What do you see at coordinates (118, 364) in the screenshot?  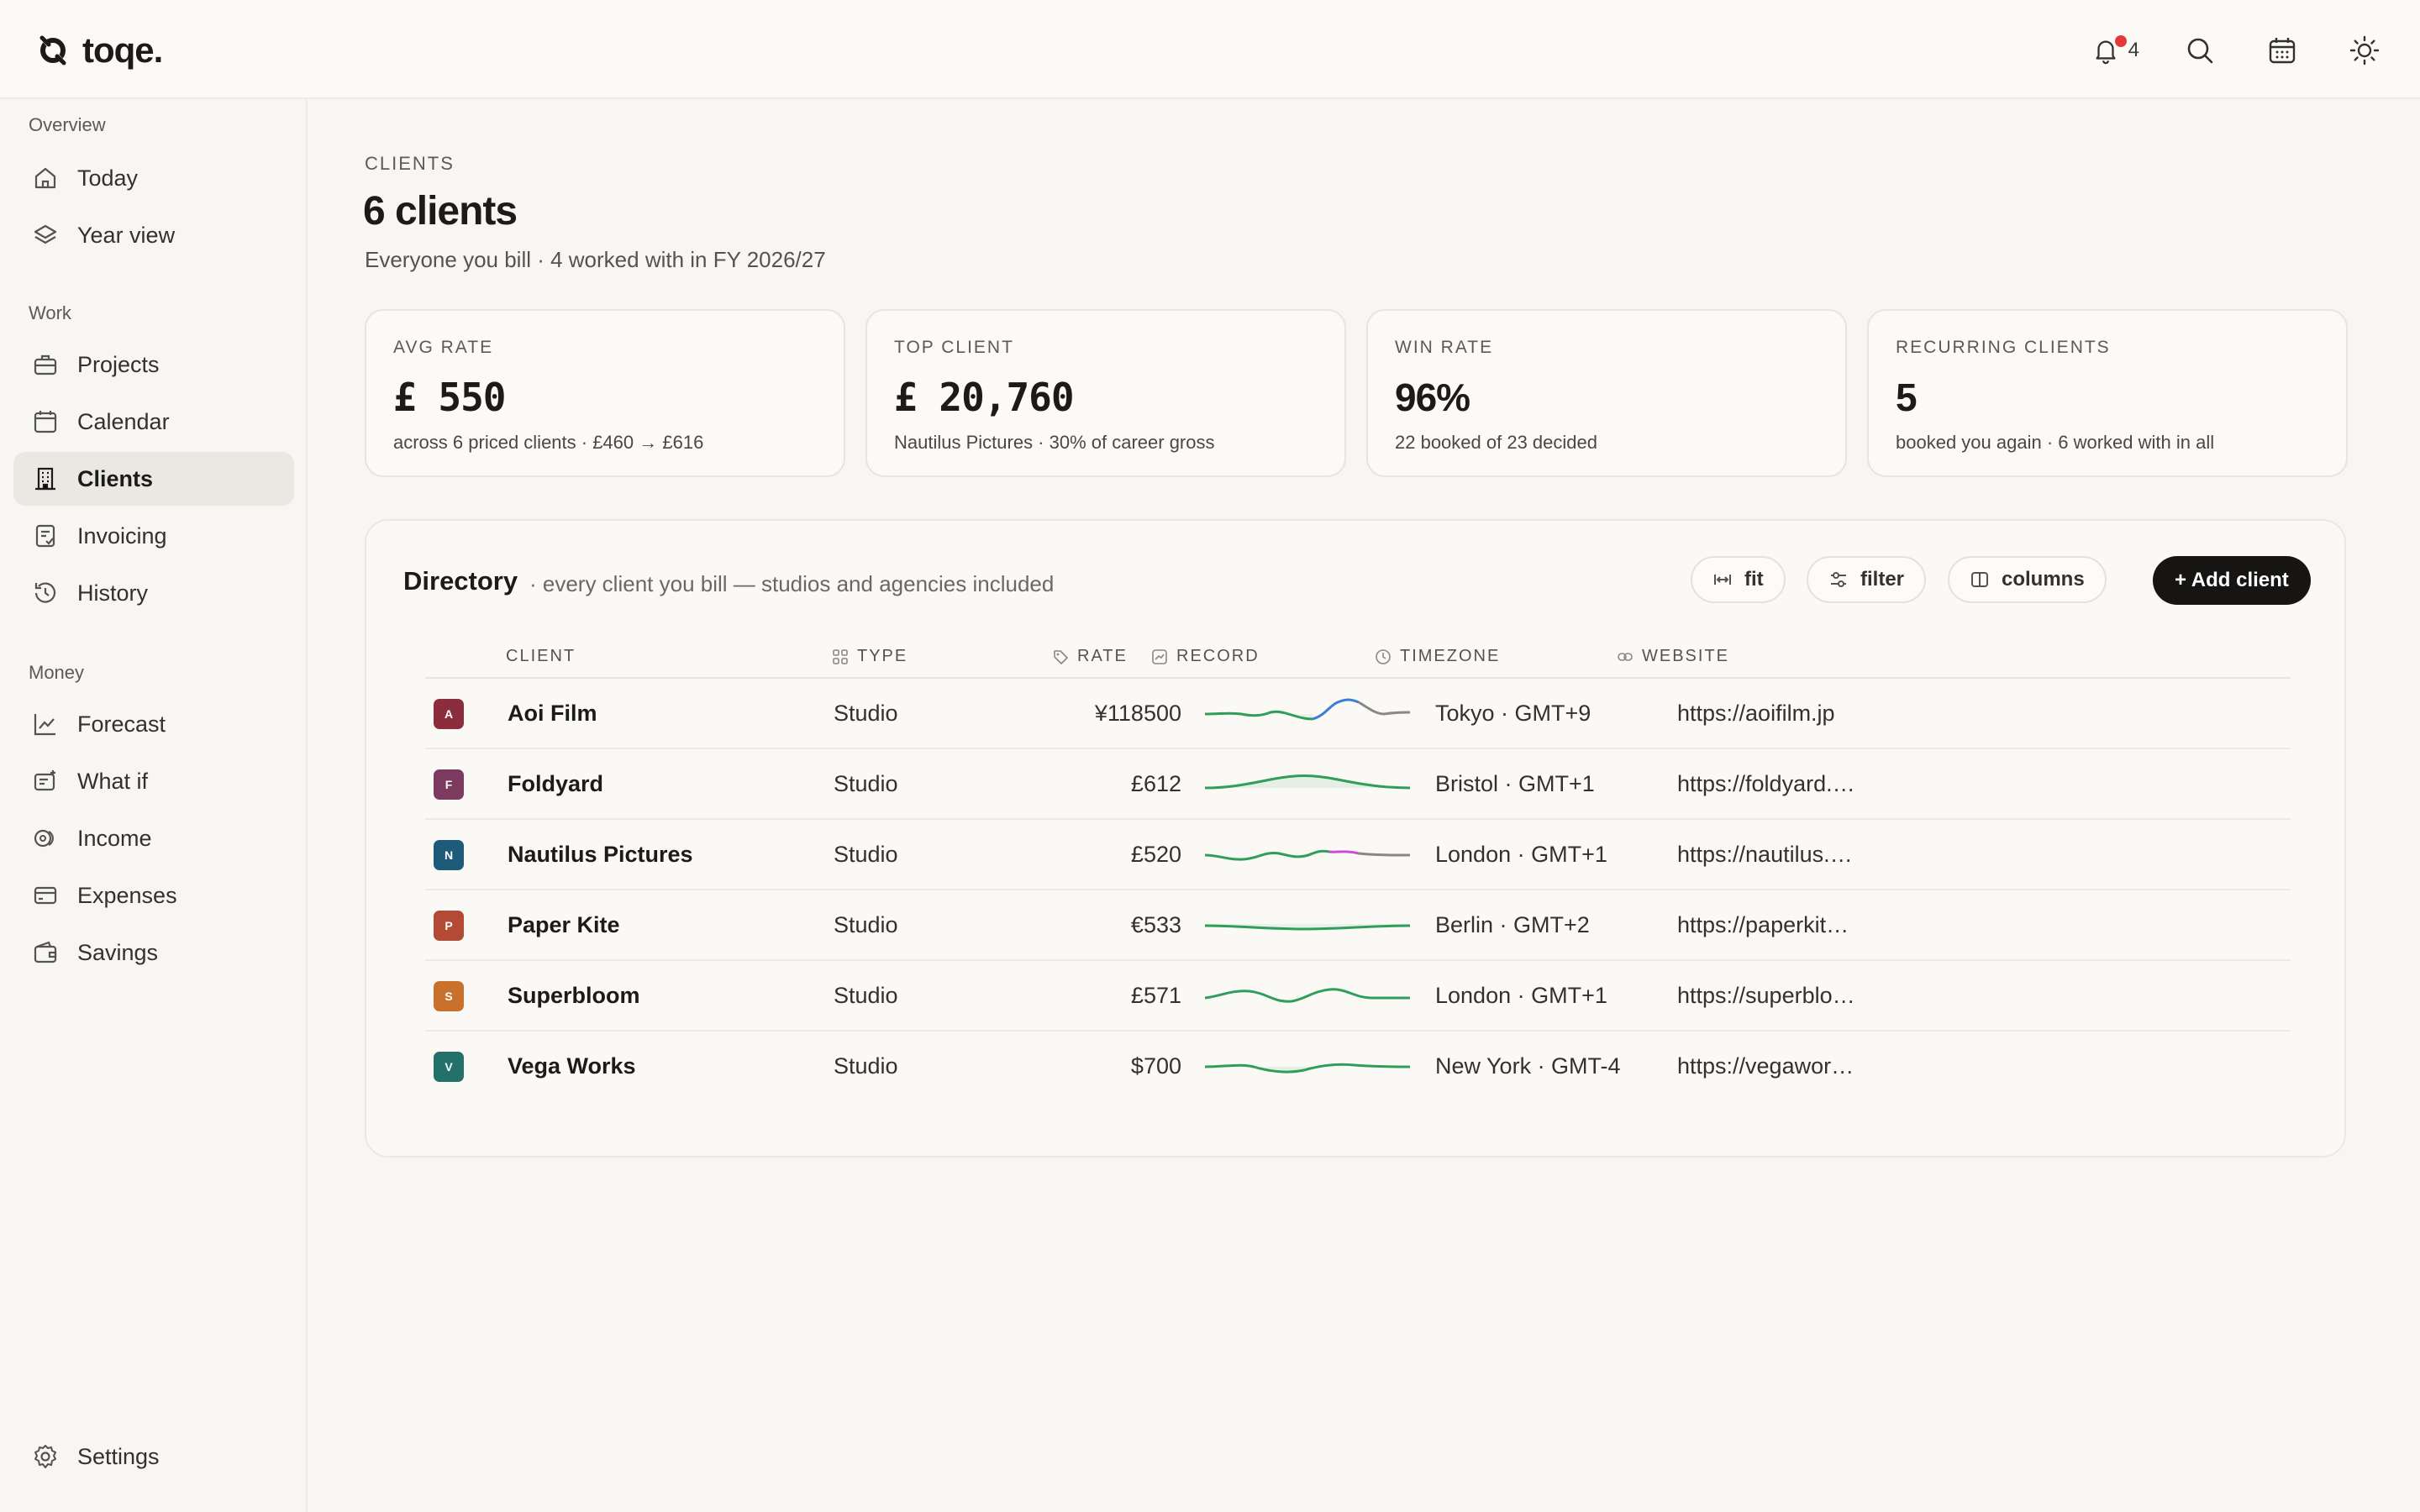 I see `sidebar-item-label: Projects` at bounding box center [118, 364].